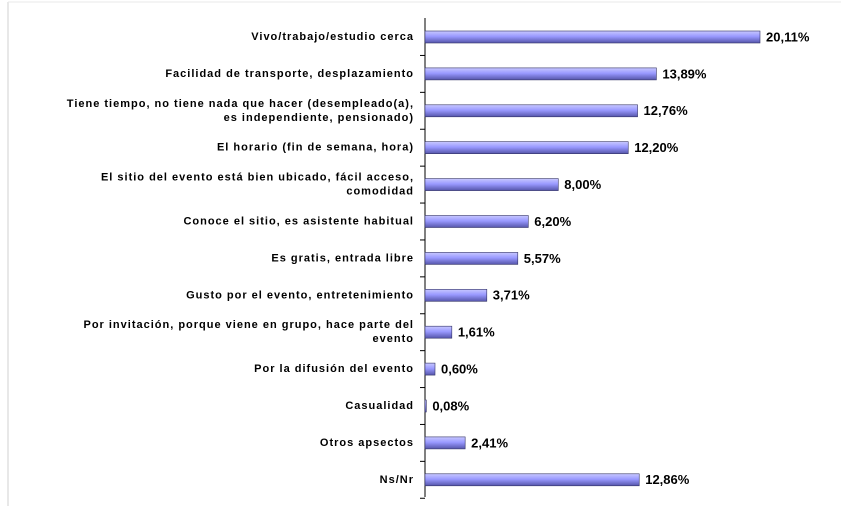 The image size is (841, 506). I want to click on value-label: 0,60%, so click(459, 369).